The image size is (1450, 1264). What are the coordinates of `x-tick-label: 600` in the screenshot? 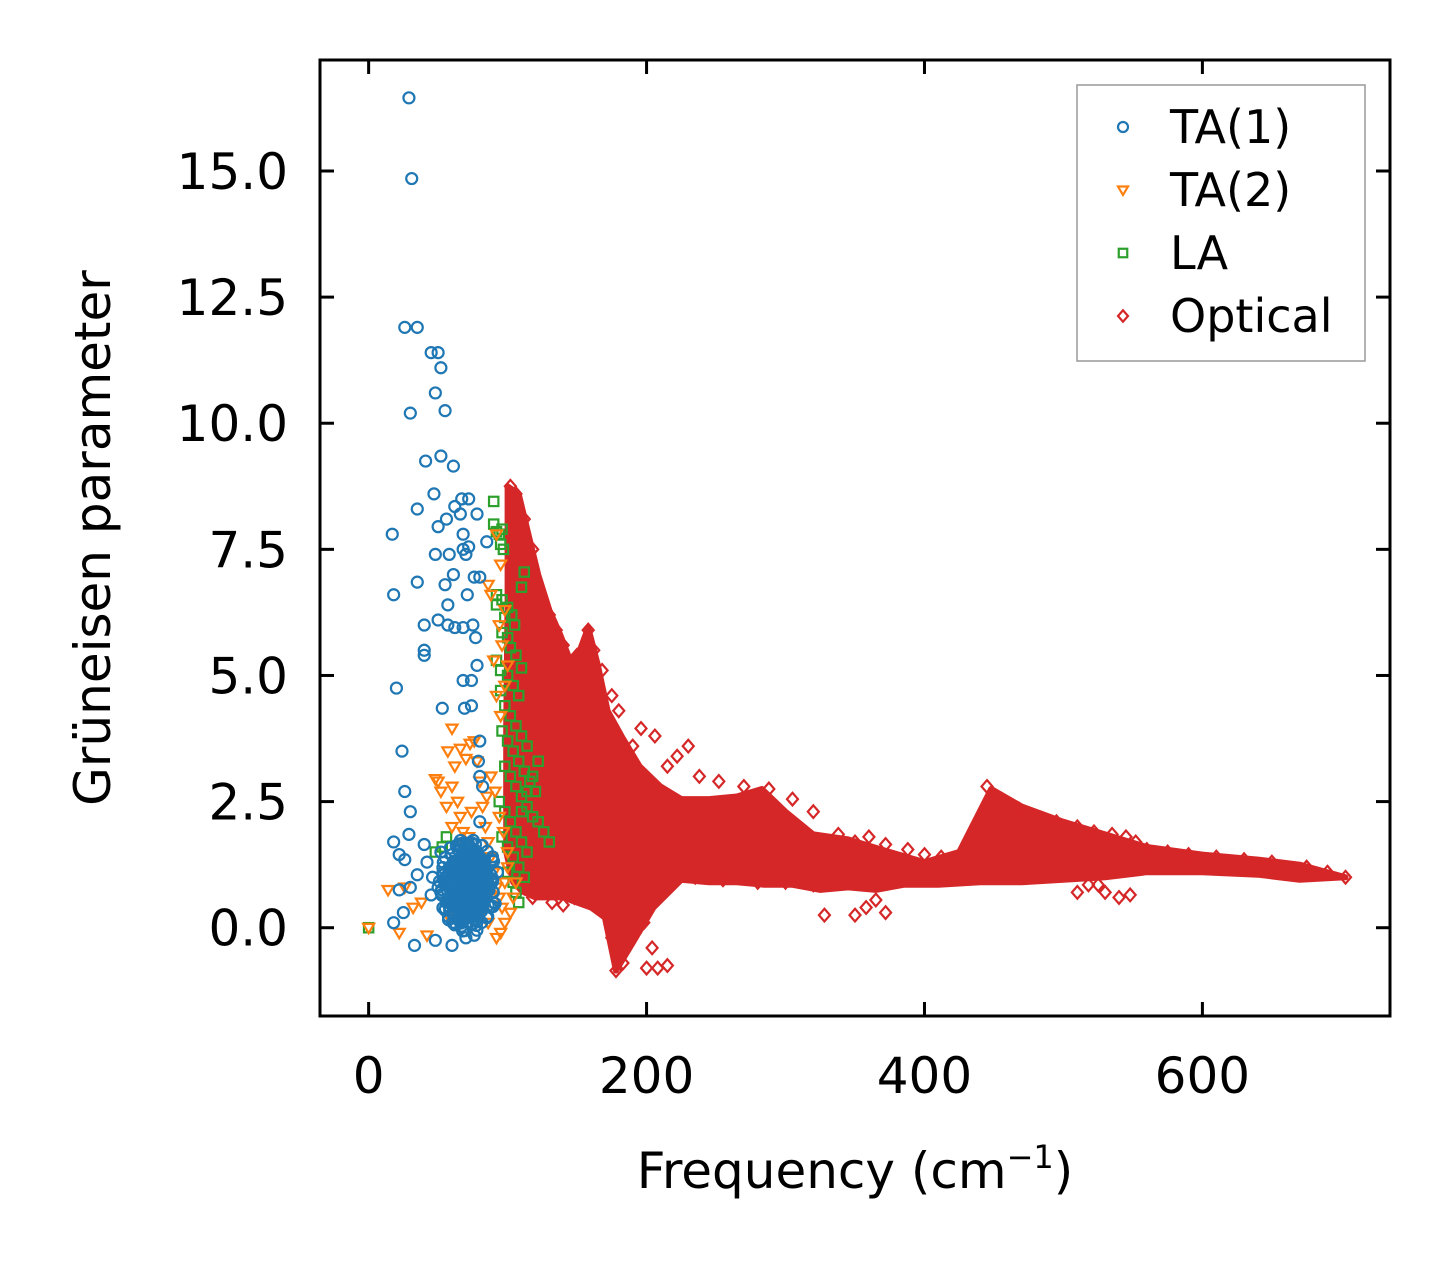 It's located at (1202, 1076).